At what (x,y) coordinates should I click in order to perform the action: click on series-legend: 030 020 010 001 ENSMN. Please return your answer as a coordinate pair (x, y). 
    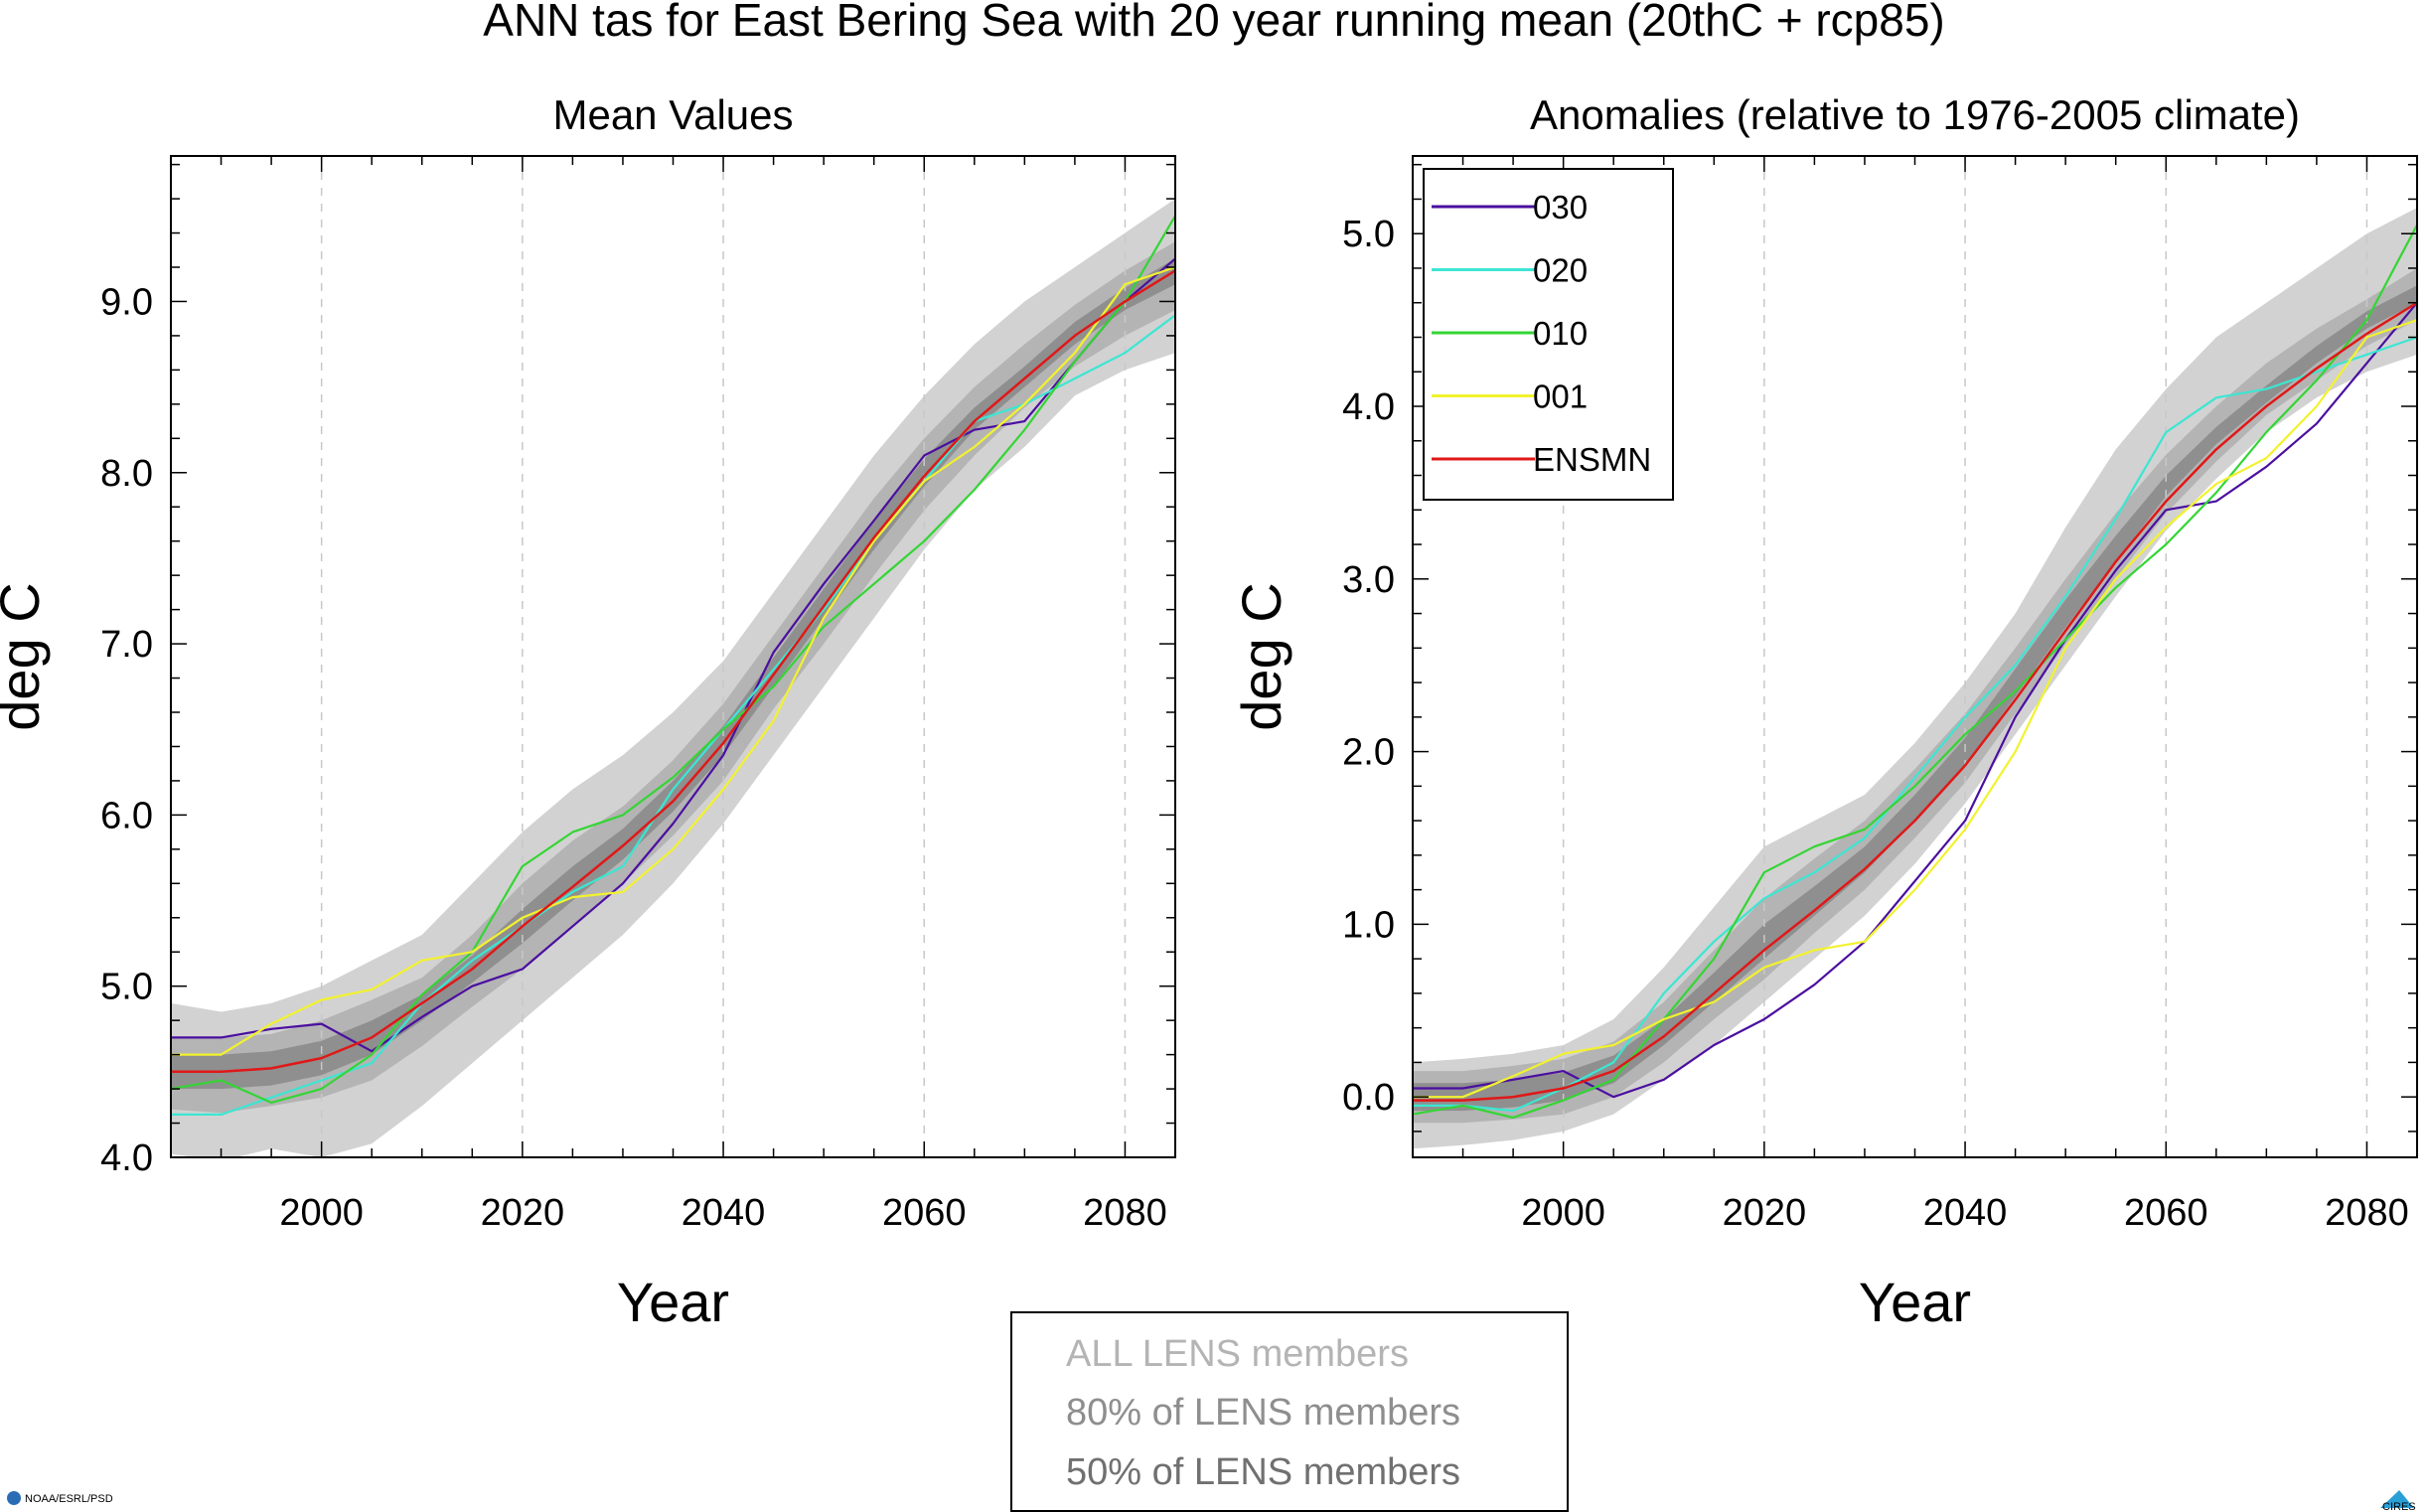
    Looking at the image, I should click on (1549, 334).